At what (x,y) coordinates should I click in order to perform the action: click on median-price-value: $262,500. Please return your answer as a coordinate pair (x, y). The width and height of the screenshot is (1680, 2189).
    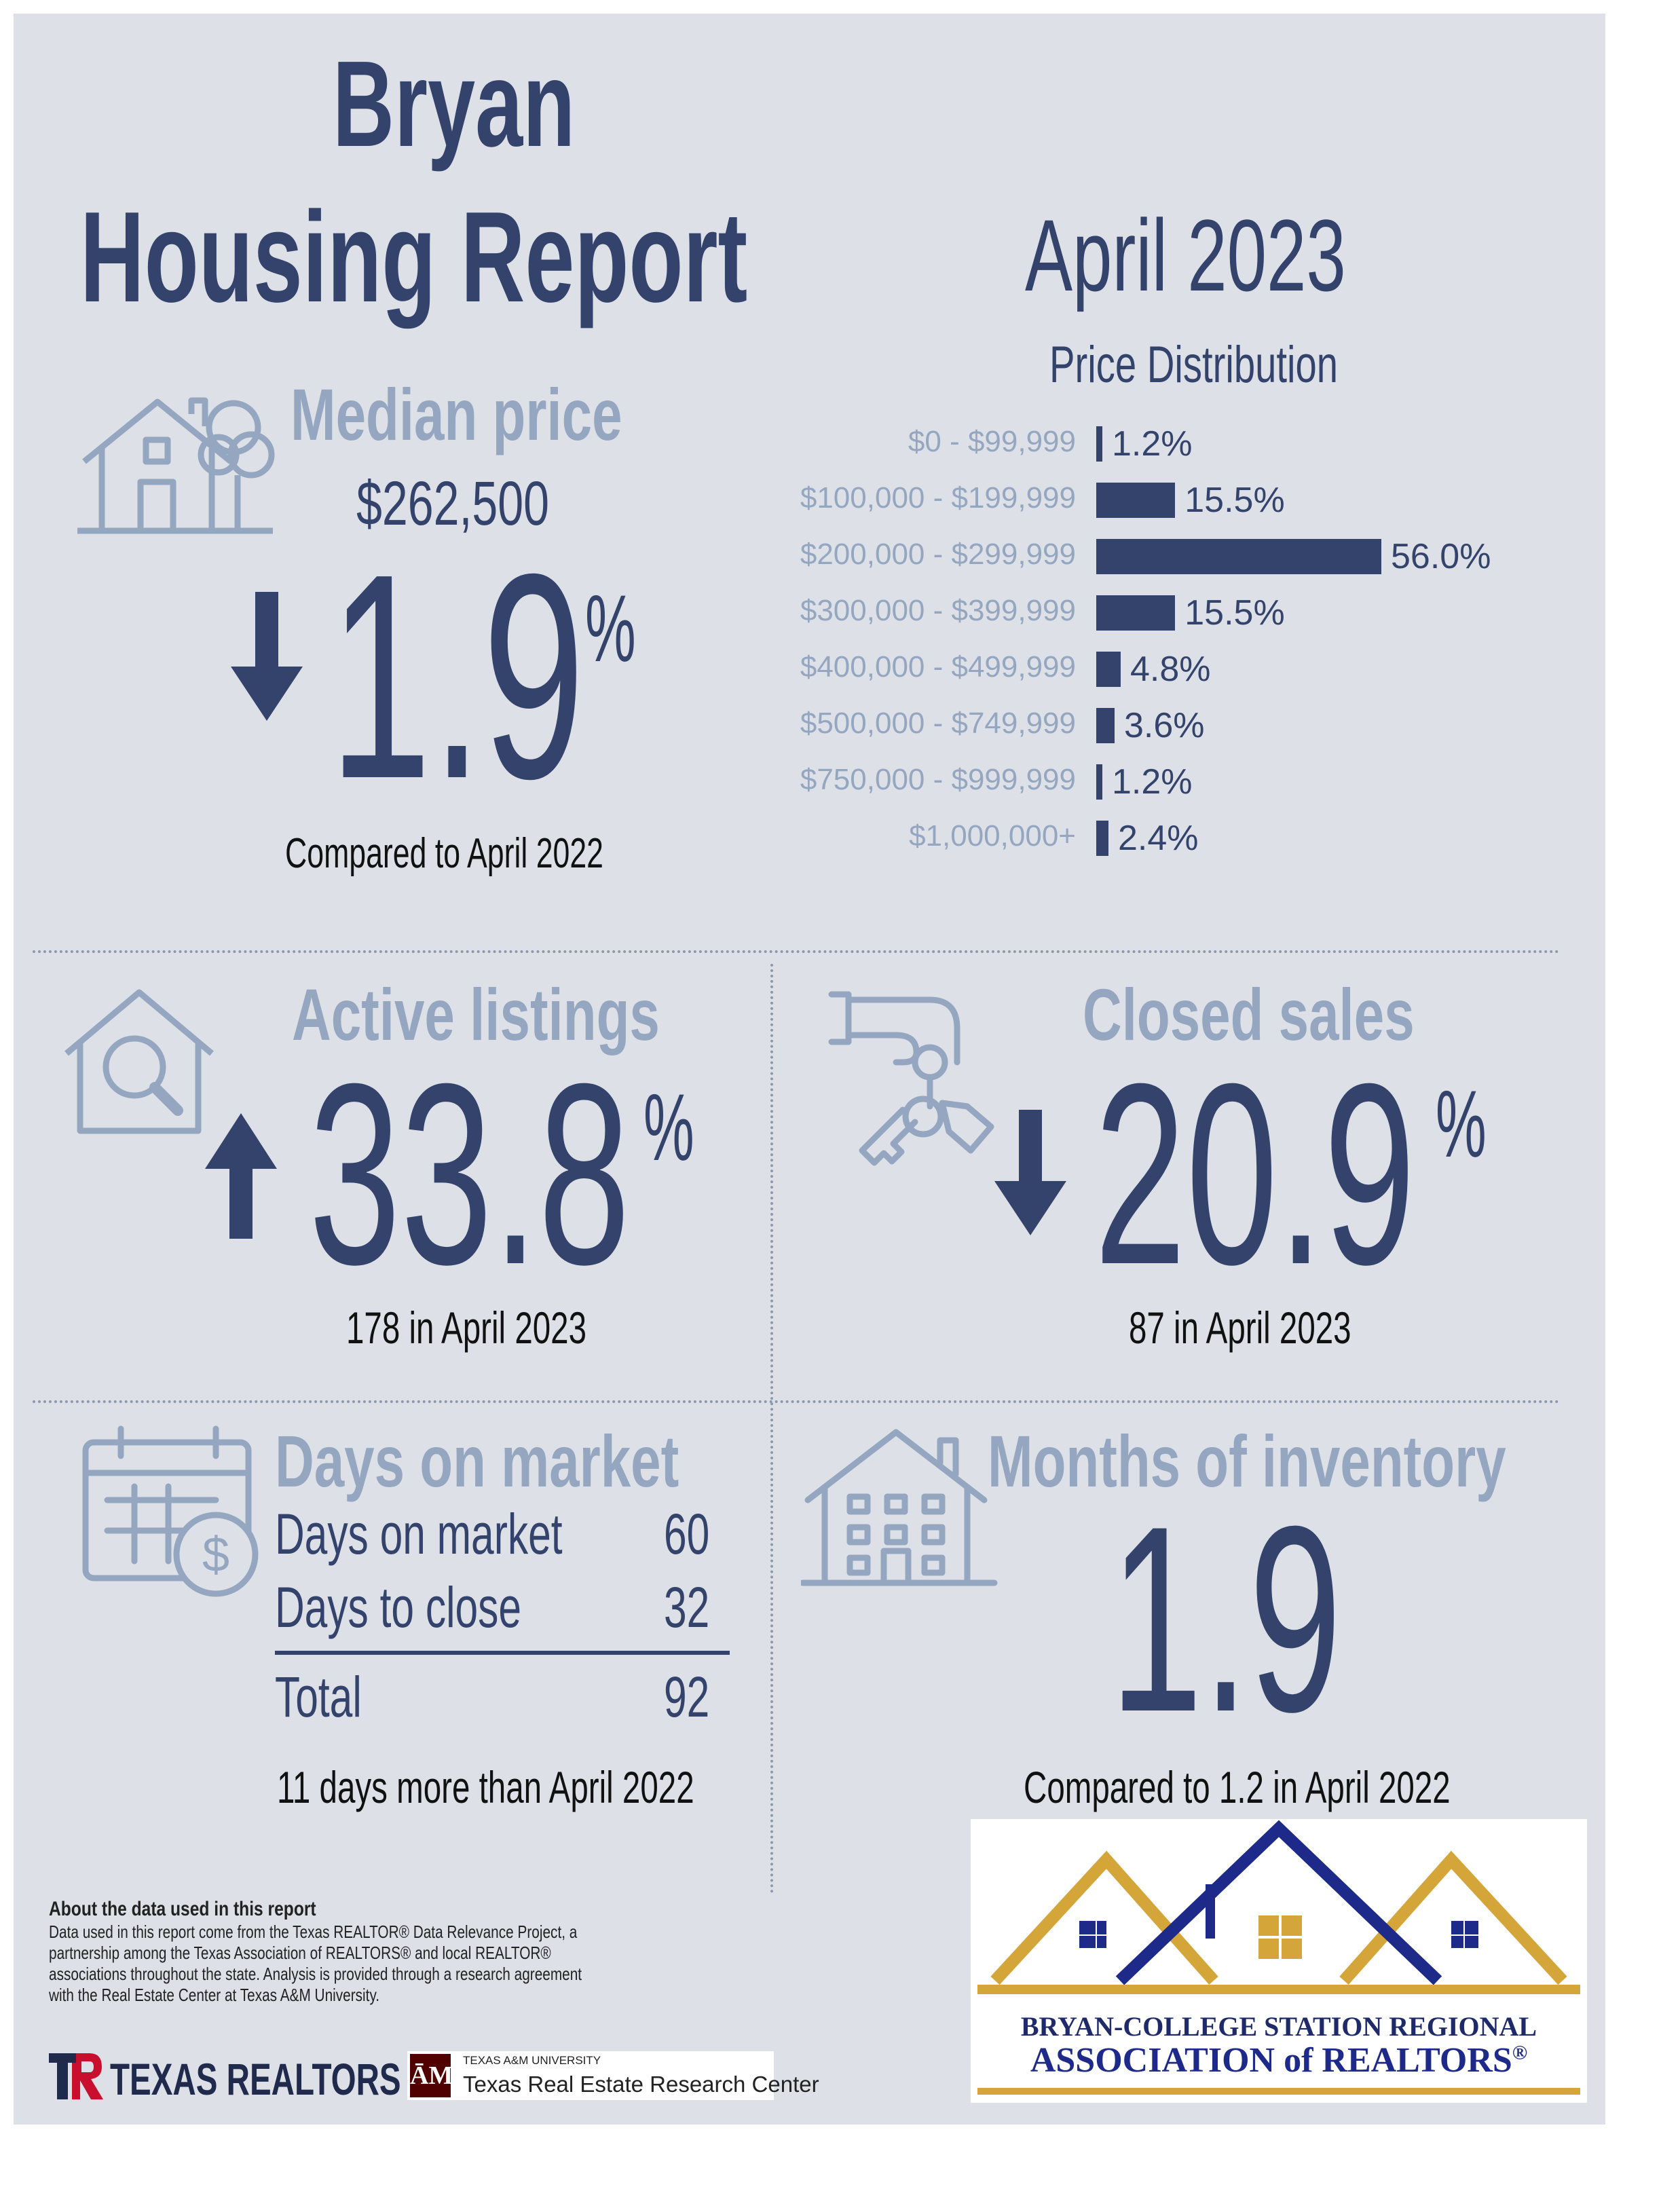
    Looking at the image, I should click on (453, 503).